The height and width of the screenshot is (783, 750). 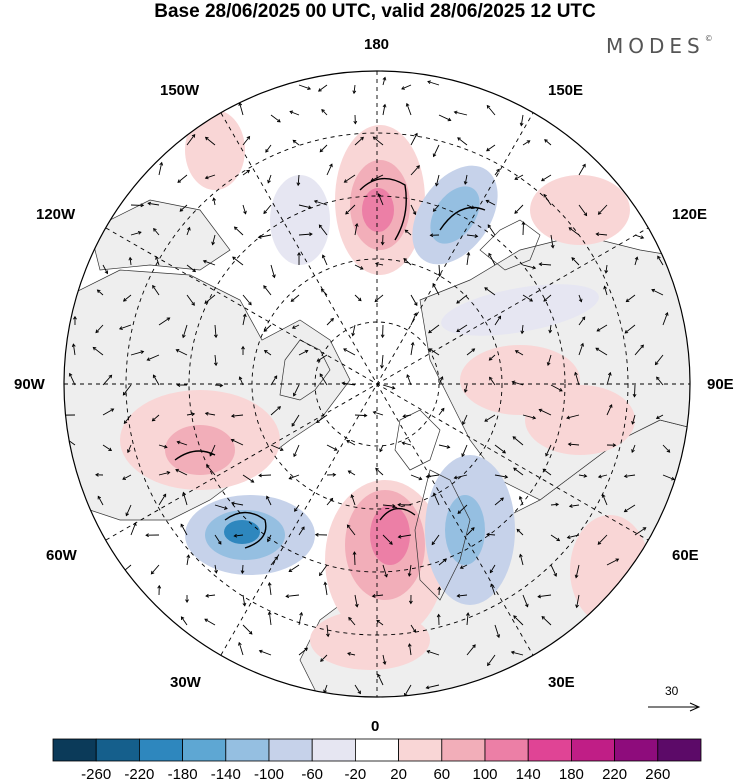 I want to click on label-30w: 30W, so click(x=185, y=682).